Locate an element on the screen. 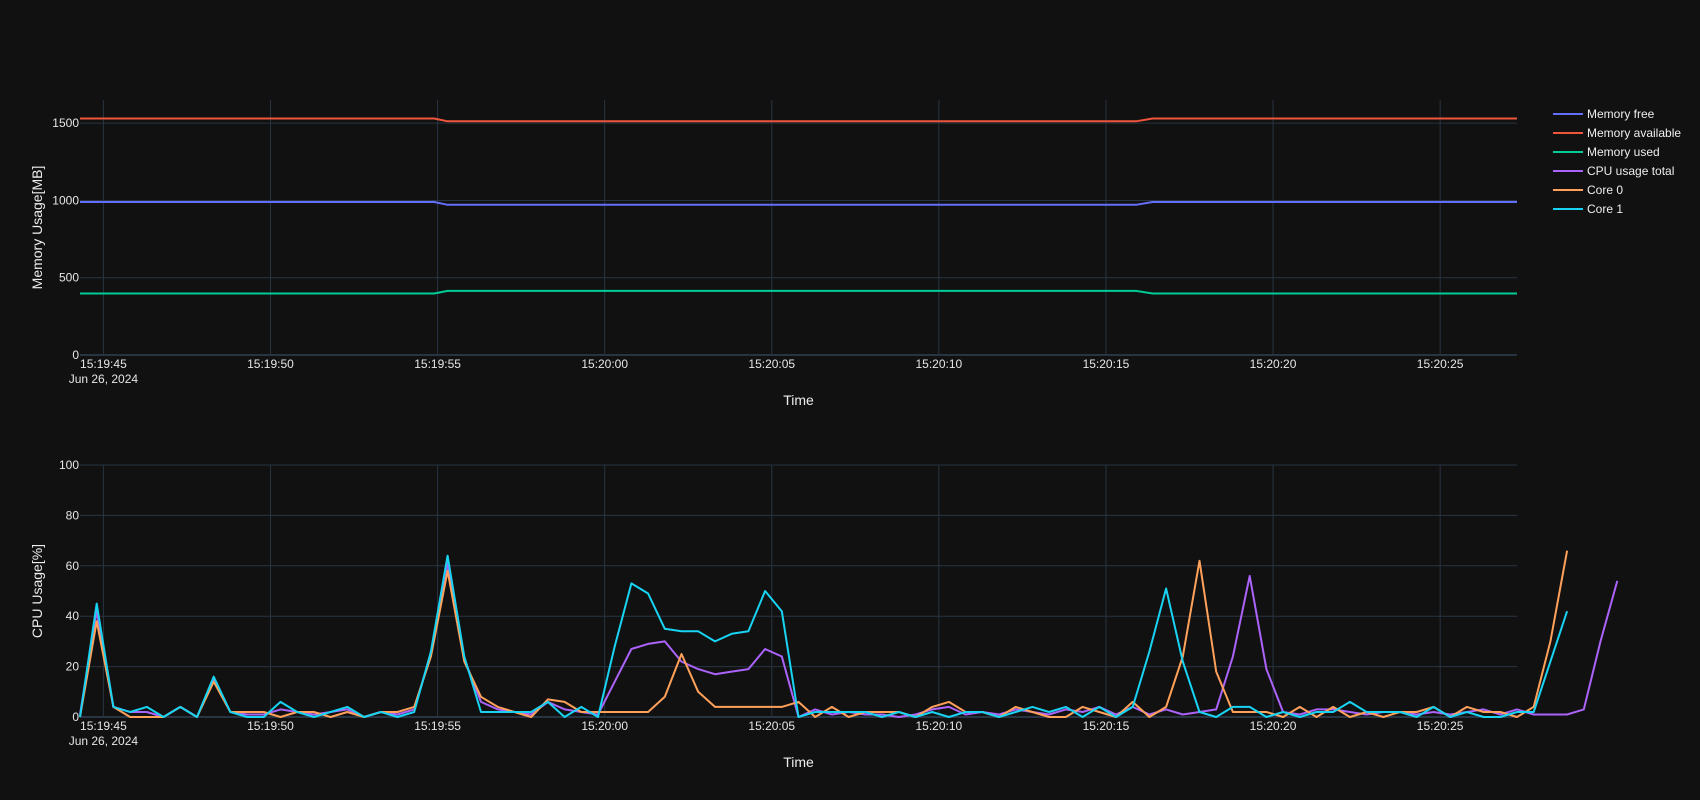 The image size is (1700, 800). legend-label: Memory available is located at coordinates (1634, 133).